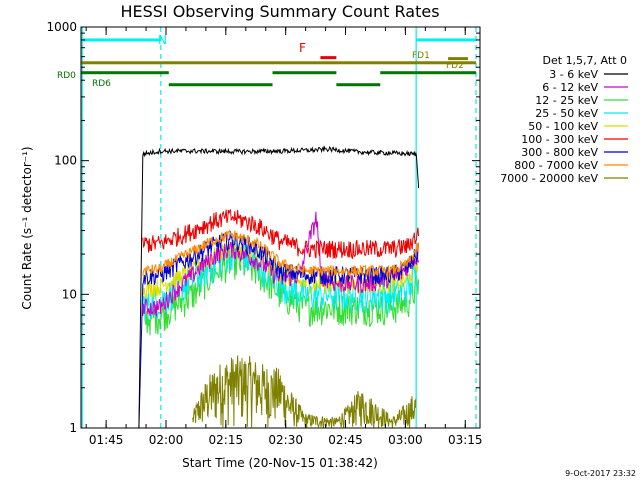  Describe the element at coordinates (166, 440) in the screenshot. I see `x-tick-label-1: 02:00` at that location.